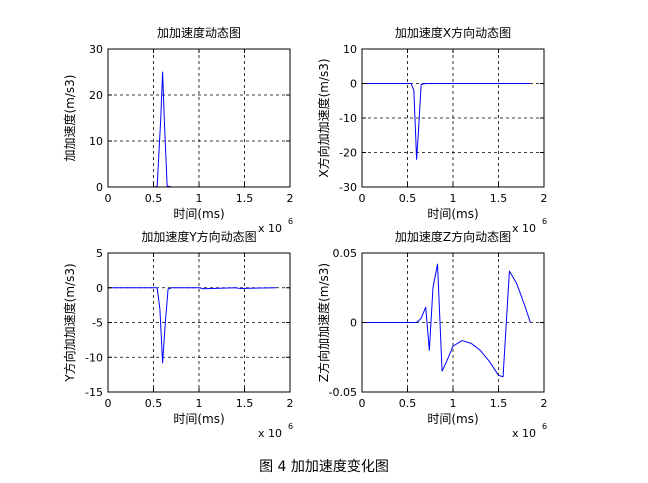 The width and height of the screenshot is (648, 483). Describe the element at coordinates (348, 187) in the screenshot. I see `y-tick-label: -30` at that location.